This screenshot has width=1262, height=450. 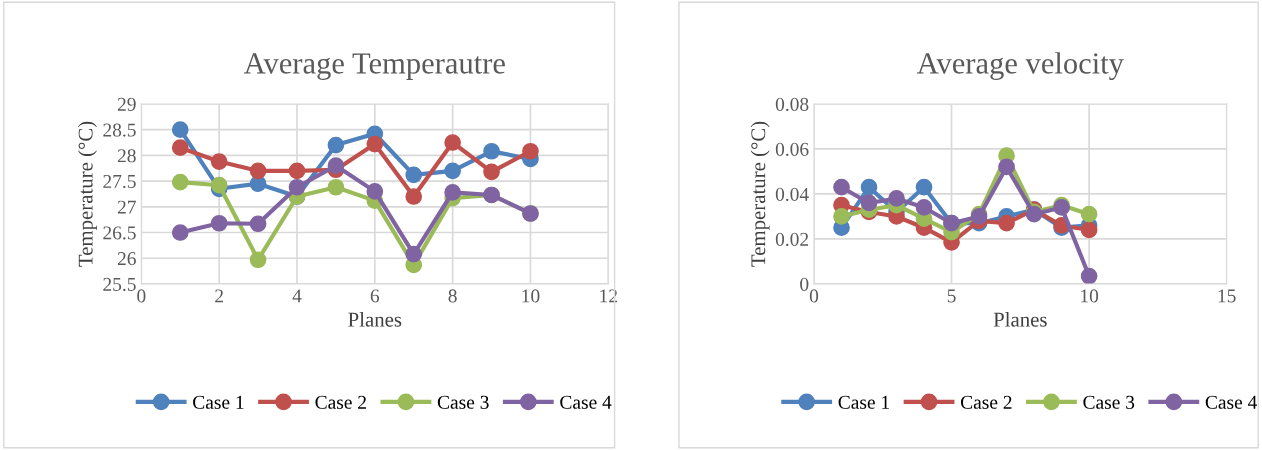 What do you see at coordinates (126, 104) in the screenshot?
I see `y-tick-label: 29` at bounding box center [126, 104].